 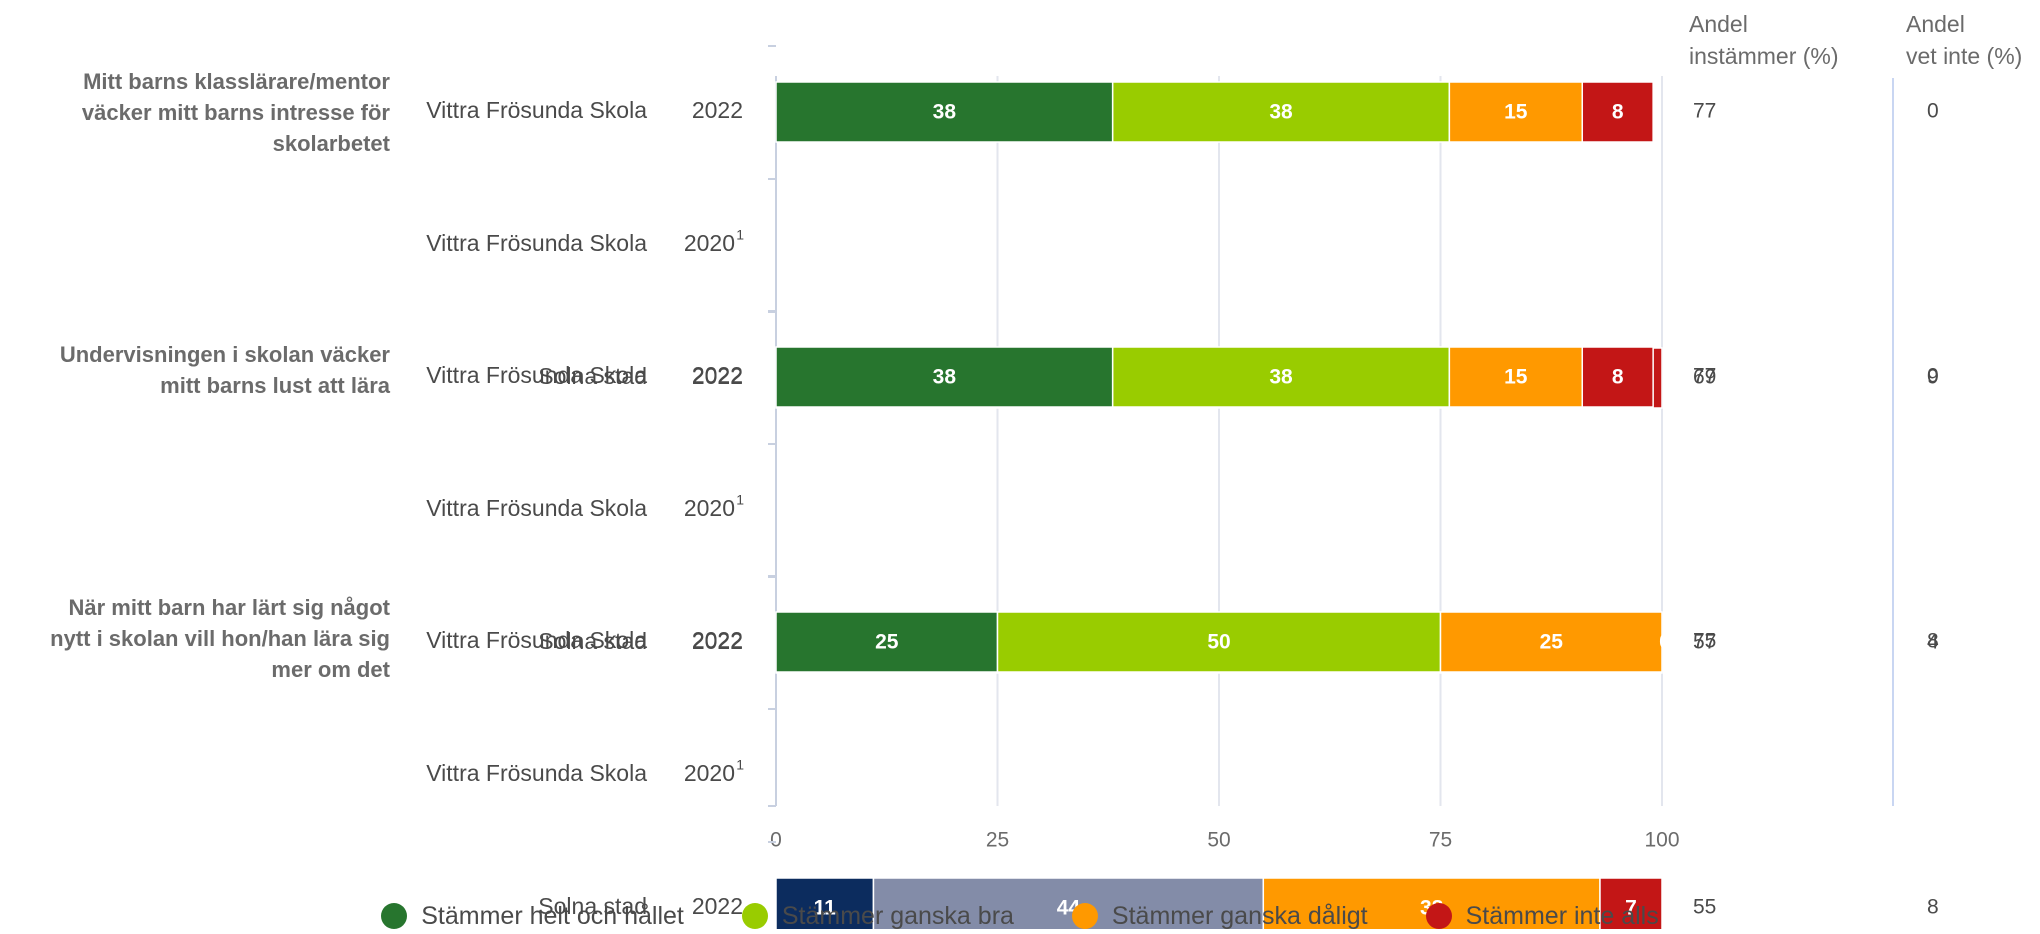 I want to click on agree-value: 75, so click(x=1704, y=641).